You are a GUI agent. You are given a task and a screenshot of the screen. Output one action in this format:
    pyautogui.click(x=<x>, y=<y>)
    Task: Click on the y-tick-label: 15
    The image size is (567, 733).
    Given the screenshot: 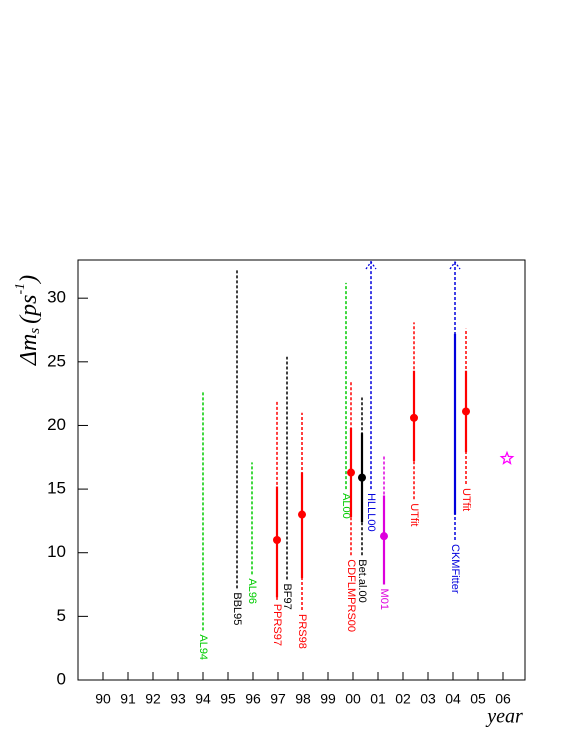 What is the action you would take?
    pyautogui.click(x=56, y=488)
    